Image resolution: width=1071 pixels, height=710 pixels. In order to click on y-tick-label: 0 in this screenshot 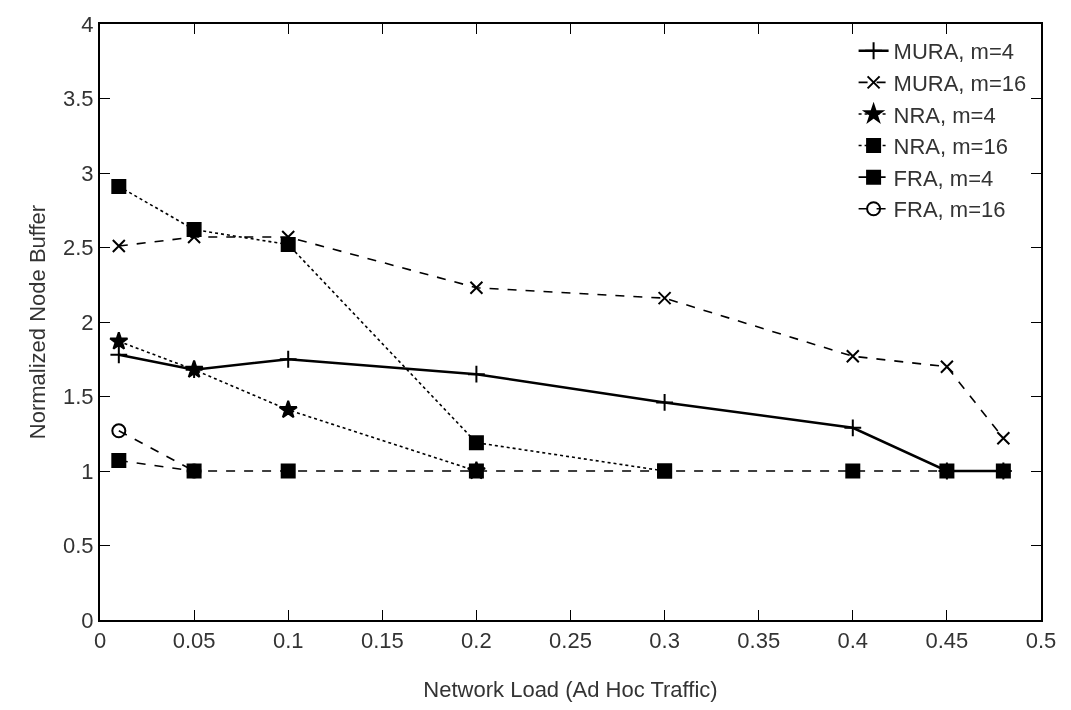, I will do `click(87, 620)`.